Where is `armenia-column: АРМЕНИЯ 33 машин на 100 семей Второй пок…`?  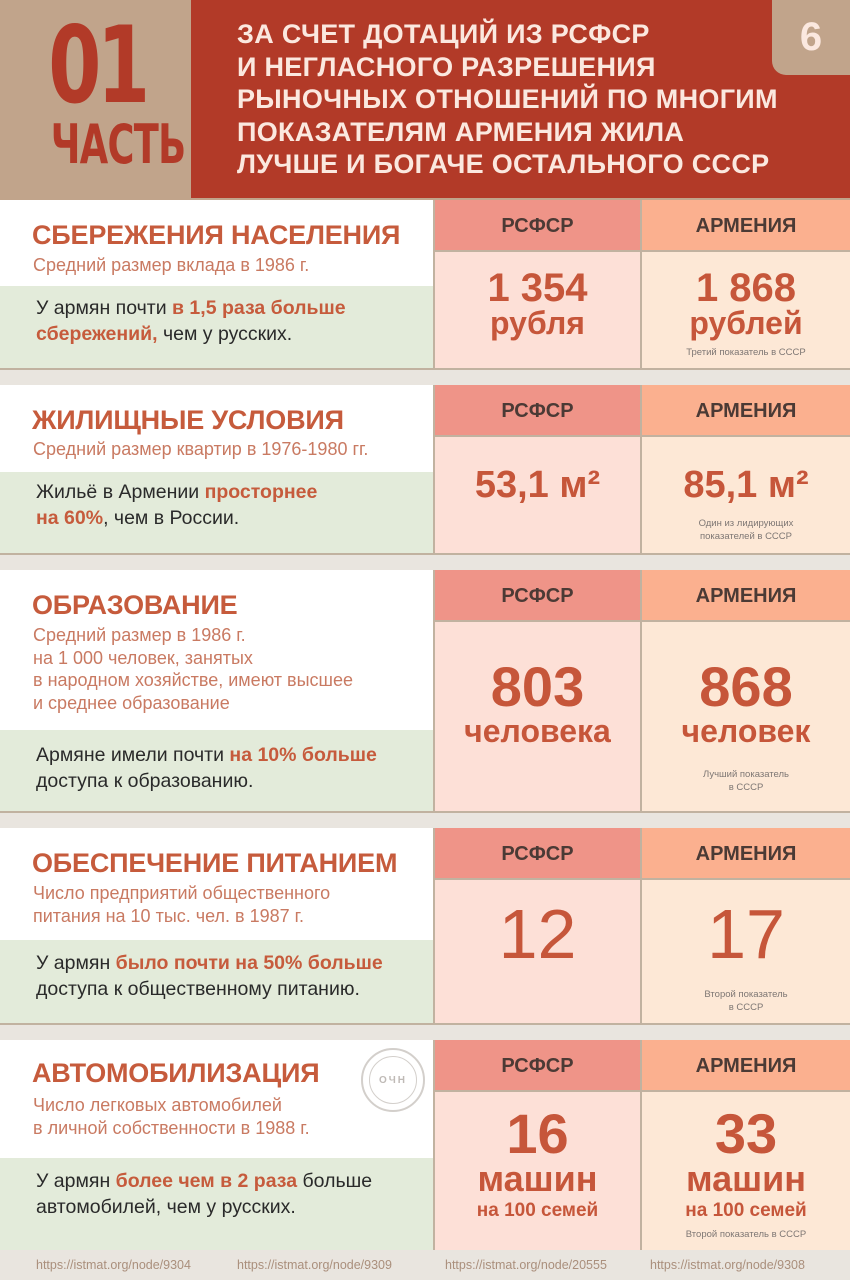 armenia-column: АРМЕНИЯ 33 машин на 100 семей Второй пок… is located at coordinates (746, 1145).